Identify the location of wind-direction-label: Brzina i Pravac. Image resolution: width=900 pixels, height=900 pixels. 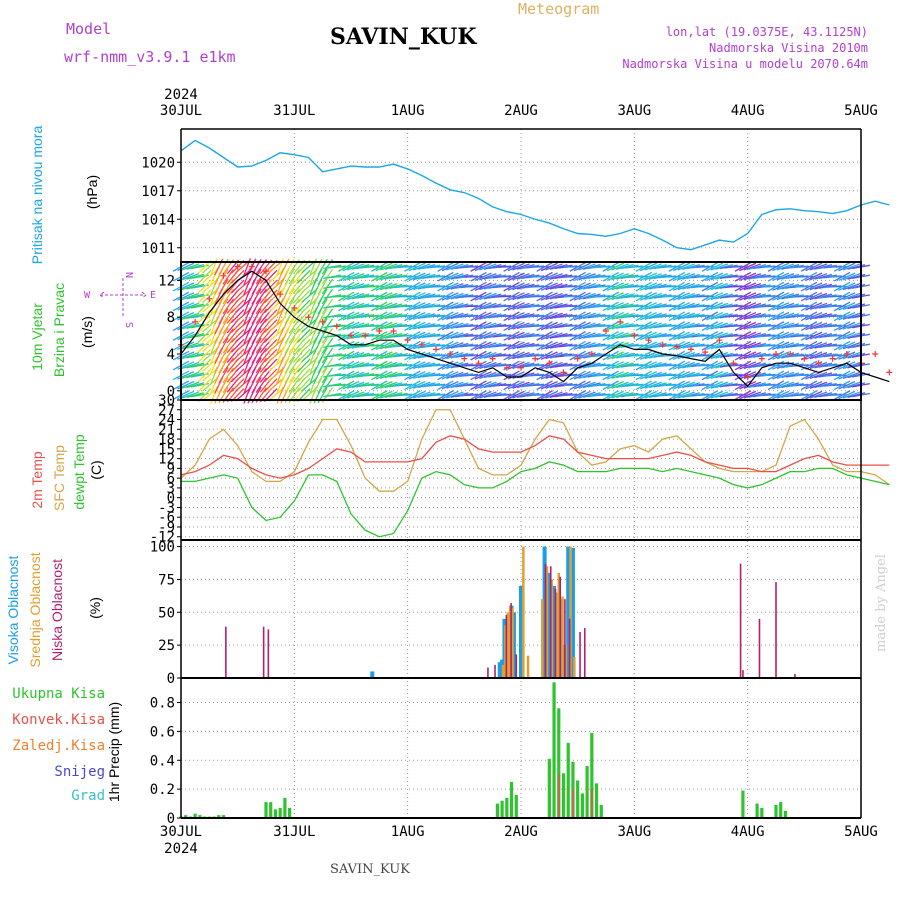
(59, 330).